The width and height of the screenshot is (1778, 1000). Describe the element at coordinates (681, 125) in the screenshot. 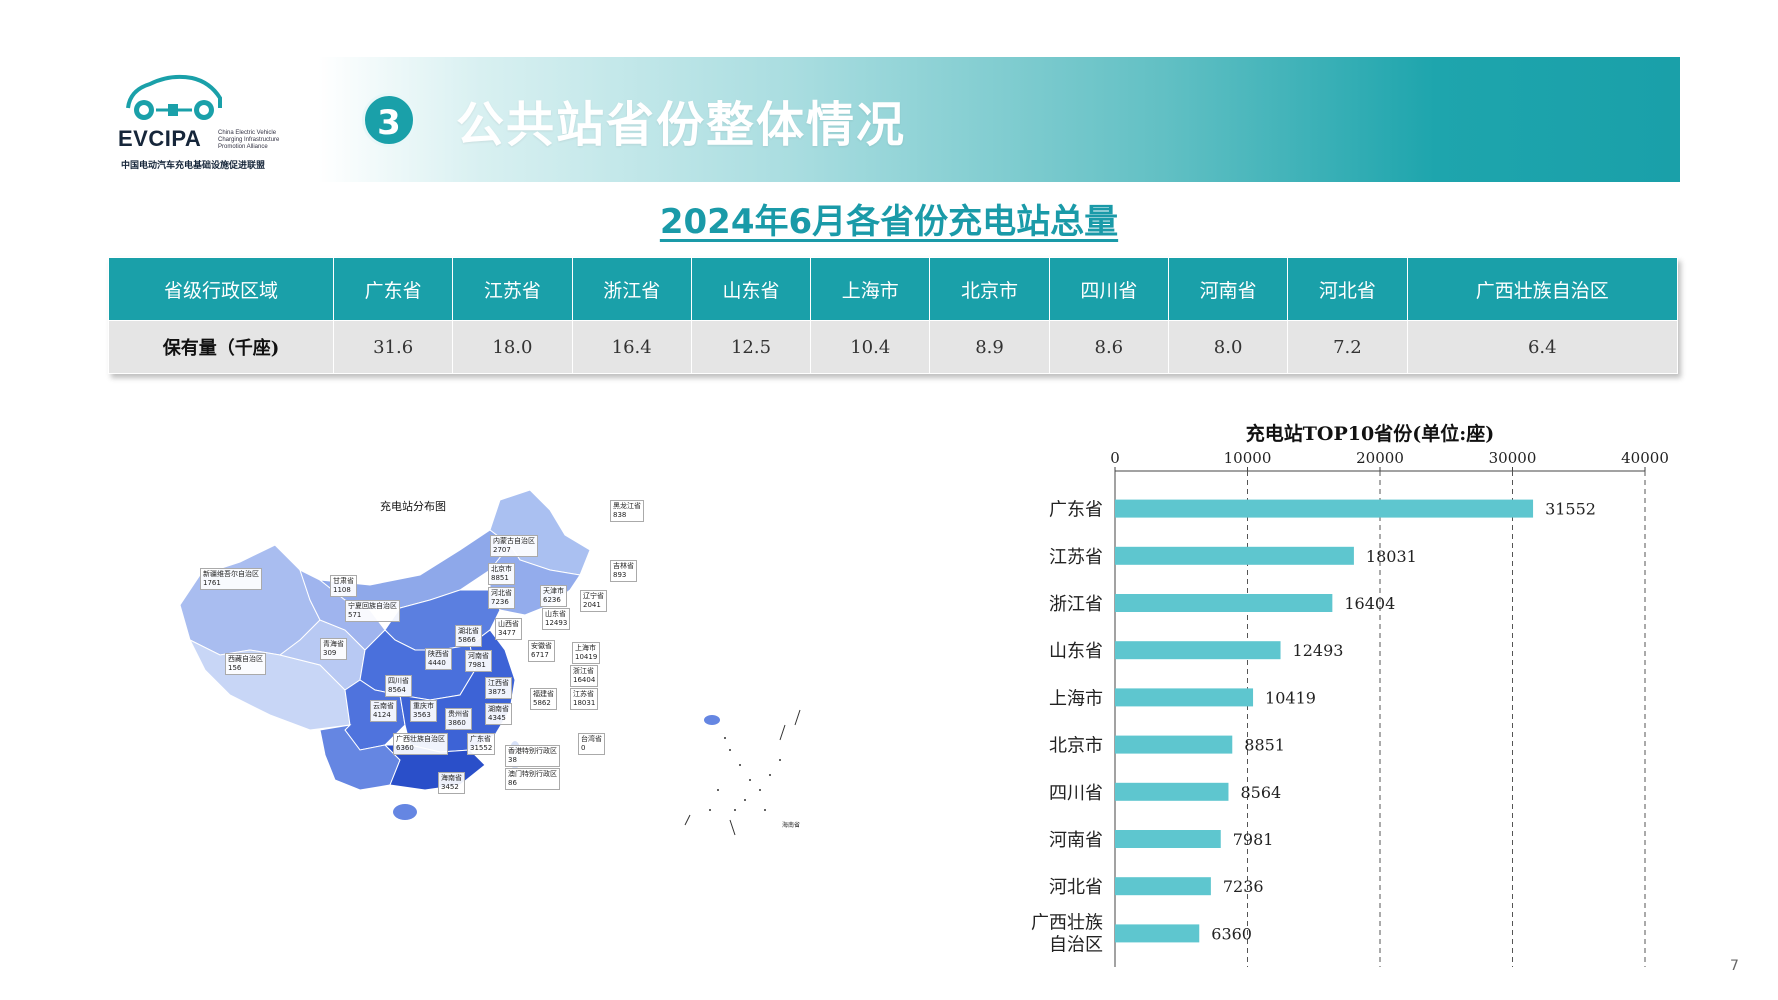

I see `section-title: 公共站省份整体情况` at that location.